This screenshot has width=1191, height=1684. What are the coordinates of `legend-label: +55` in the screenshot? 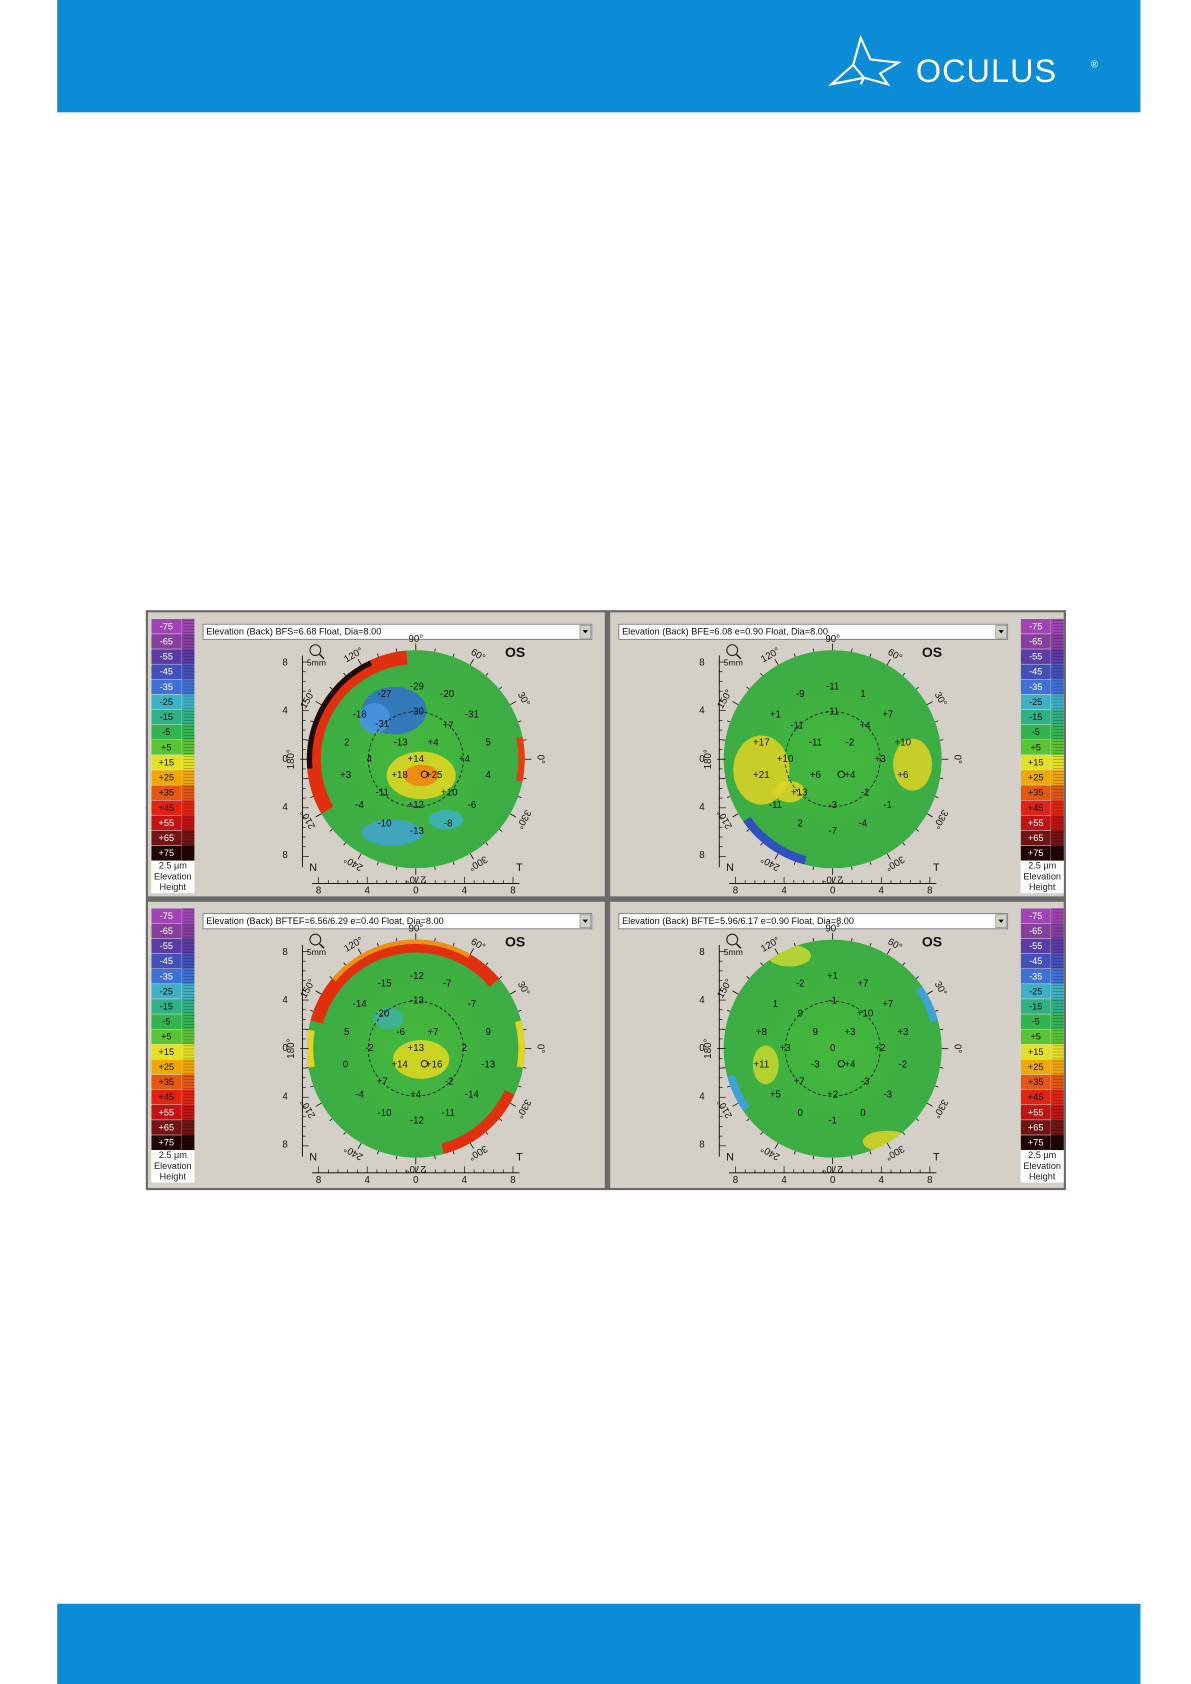 It's located at (1036, 823).